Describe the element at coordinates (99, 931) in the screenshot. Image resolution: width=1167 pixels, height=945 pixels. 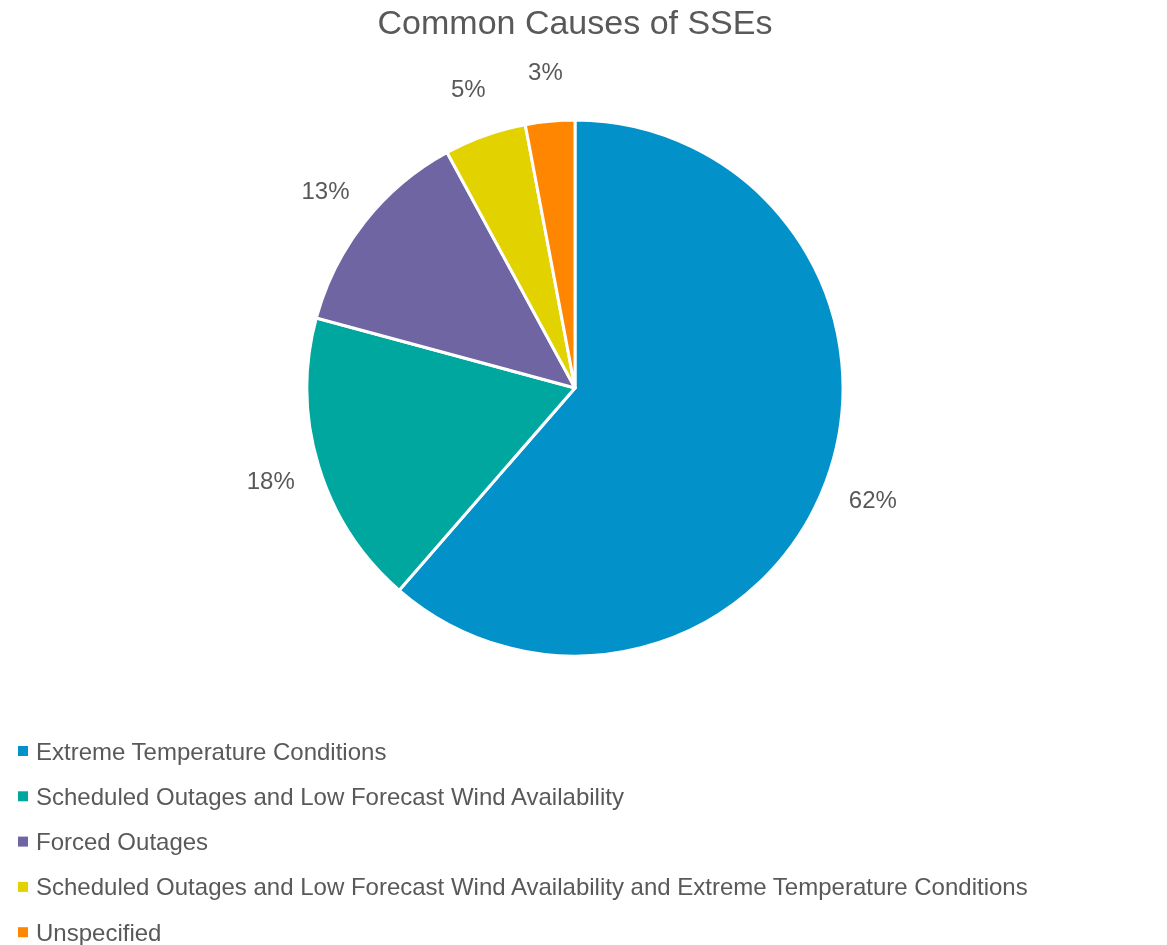
I see `legend-label: Unspecified` at that location.